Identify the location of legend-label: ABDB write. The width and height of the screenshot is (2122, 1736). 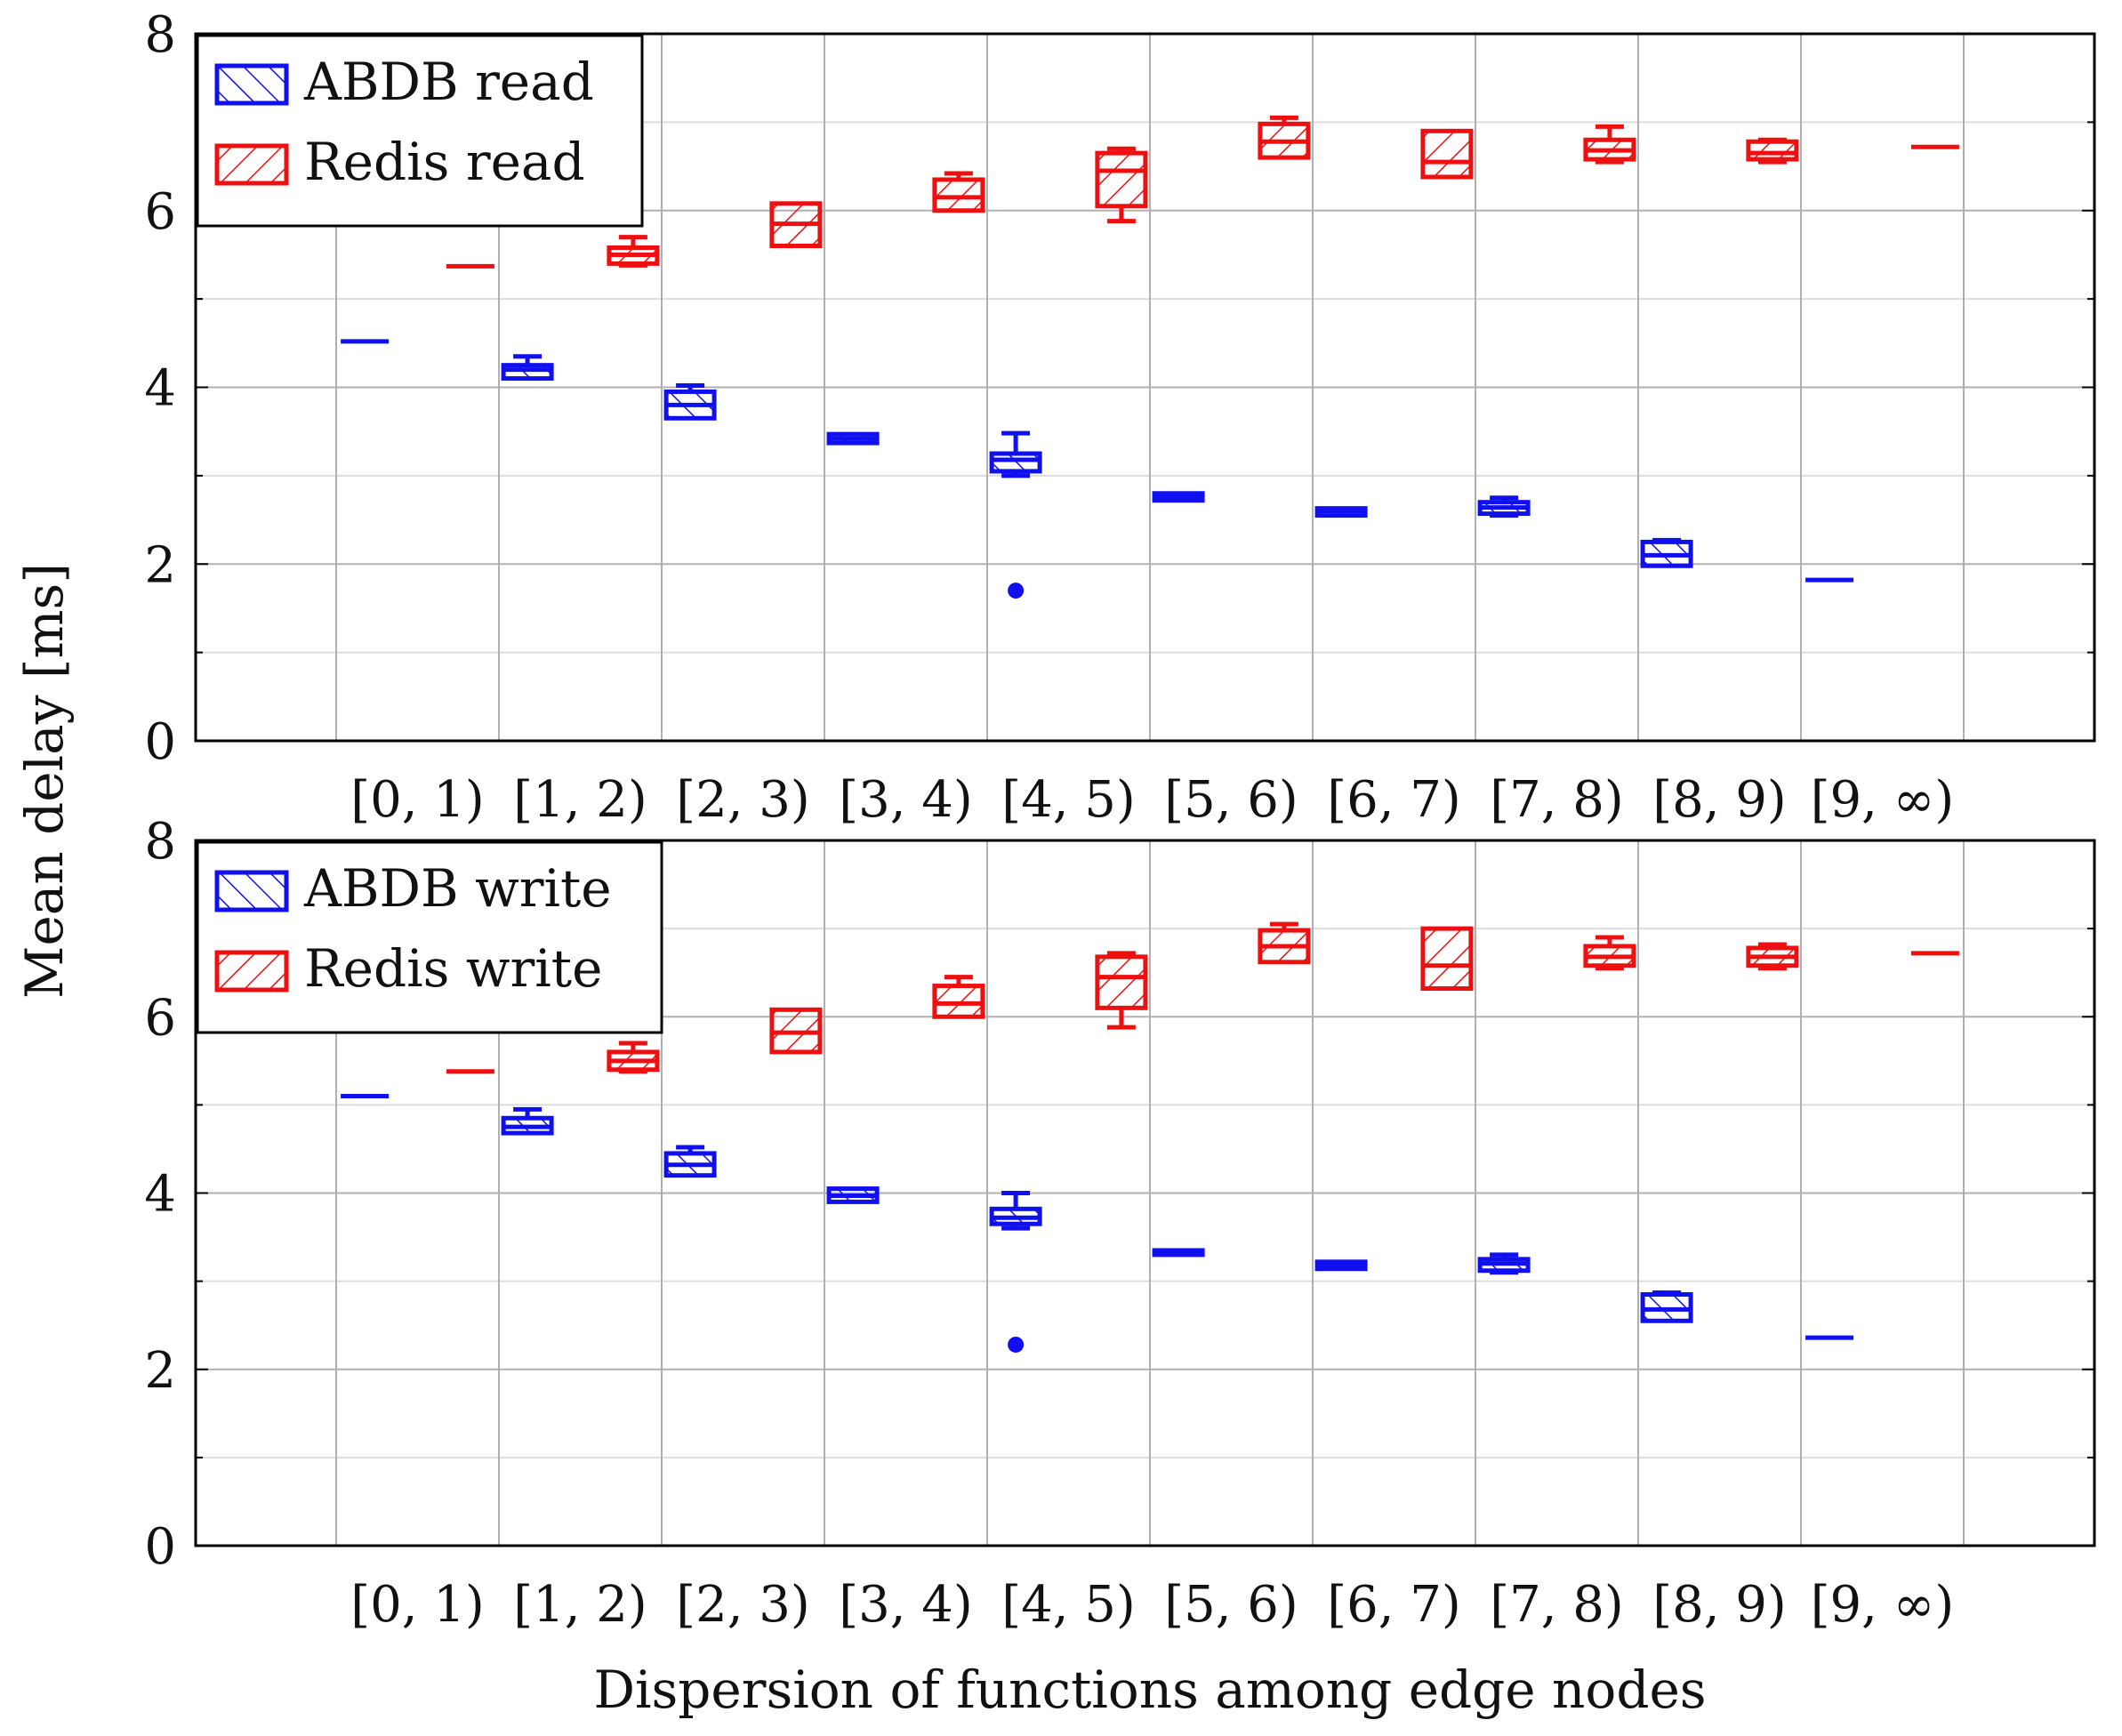
(457, 888).